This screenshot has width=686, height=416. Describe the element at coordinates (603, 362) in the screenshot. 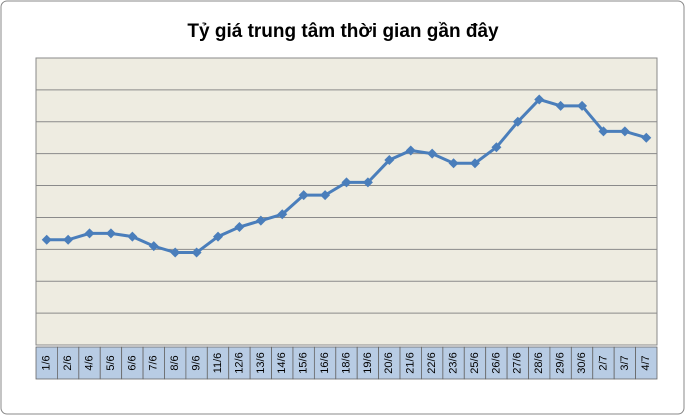

I see `x-tick-label: 2/7` at that location.